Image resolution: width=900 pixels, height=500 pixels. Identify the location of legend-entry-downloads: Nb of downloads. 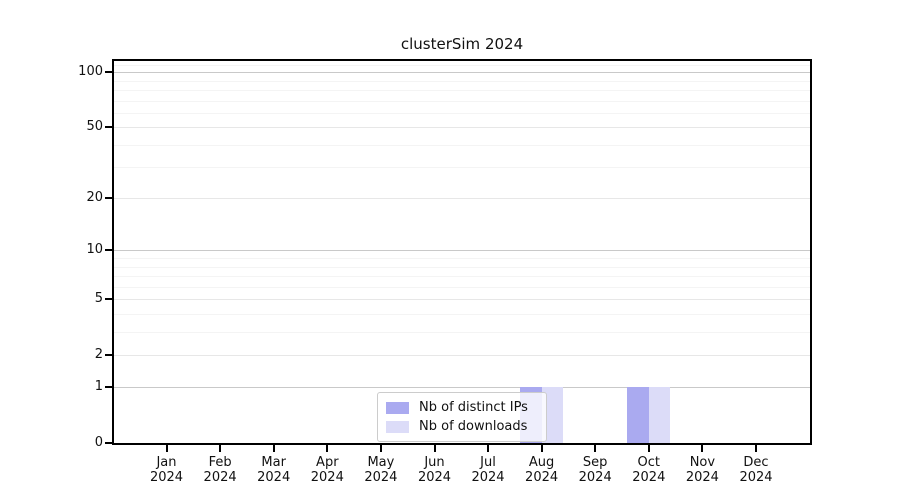
(462, 426).